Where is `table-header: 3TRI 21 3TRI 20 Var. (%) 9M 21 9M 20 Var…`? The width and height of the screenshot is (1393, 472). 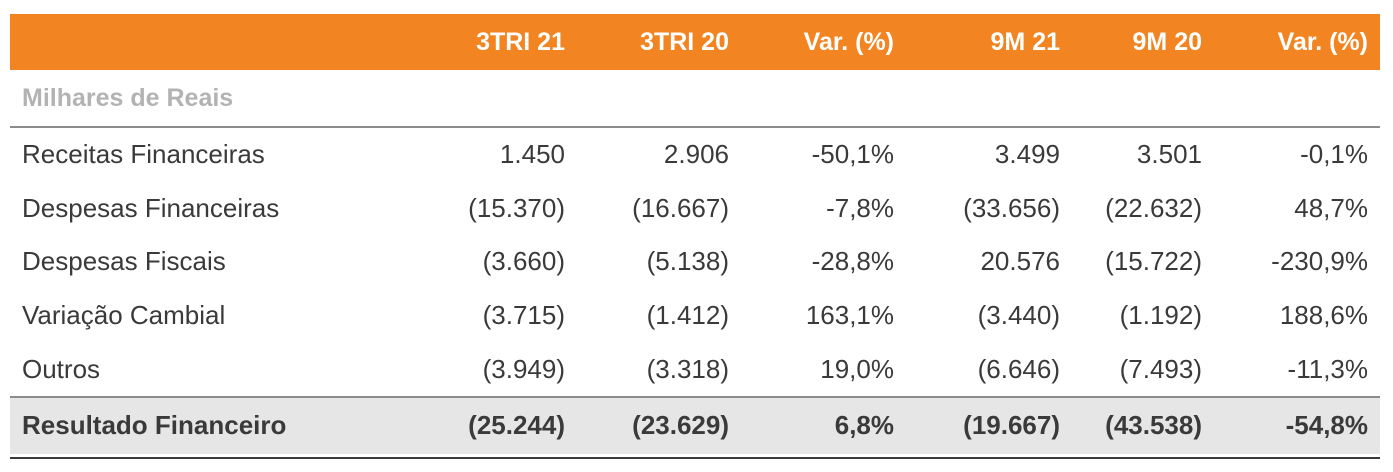
table-header: 3TRI 21 3TRI 20 Var. (%) 9M 21 9M 20 Var… is located at coordinates (695, 42).